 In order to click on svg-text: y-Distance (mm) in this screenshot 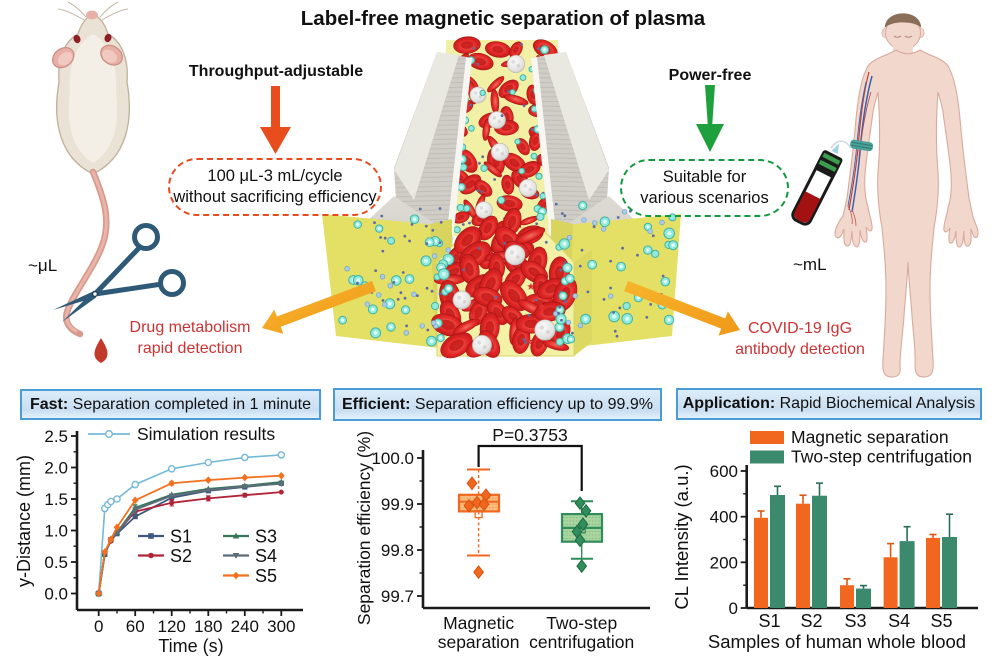, I will do `click(24, 521)`.